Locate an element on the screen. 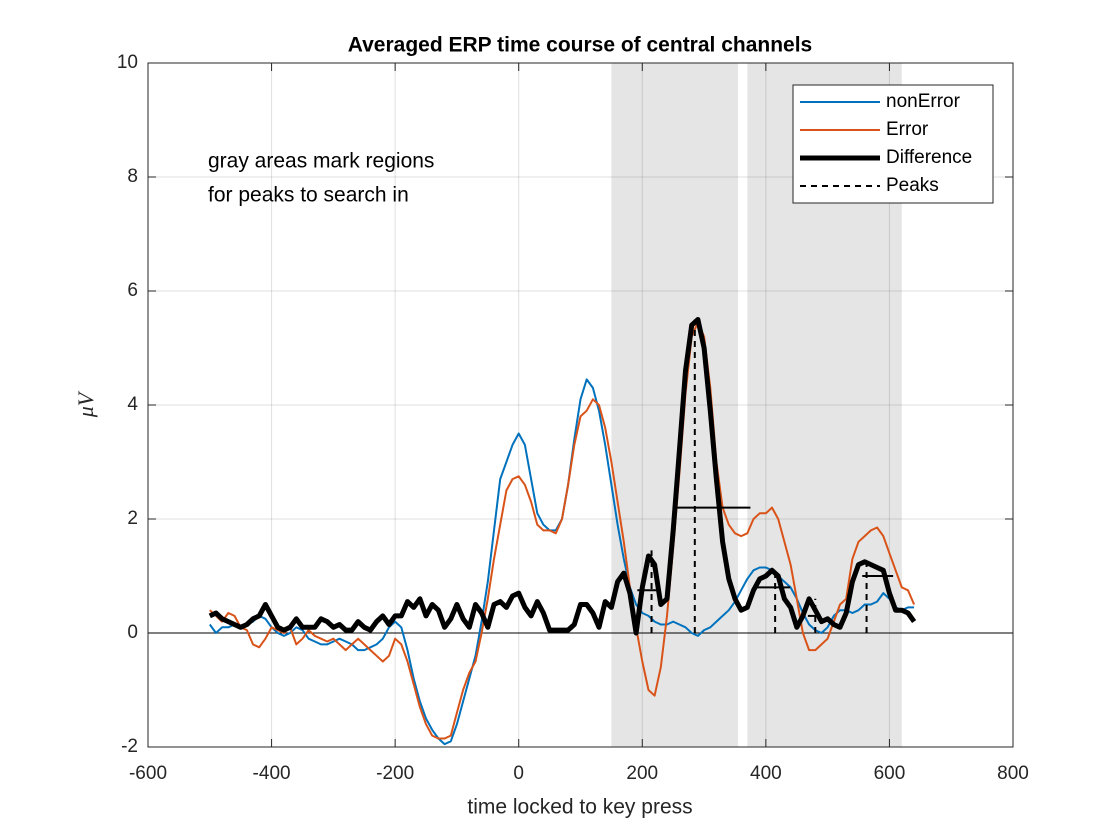 The image size is (1120, 840). x-tick-label: -200 is located at coordinates (395, 773).